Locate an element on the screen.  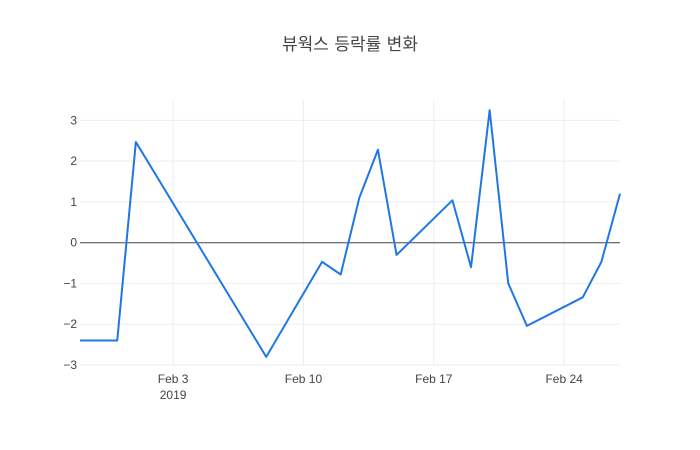
x-tick-year-label: 2019 is located at coordinates (173, 395).